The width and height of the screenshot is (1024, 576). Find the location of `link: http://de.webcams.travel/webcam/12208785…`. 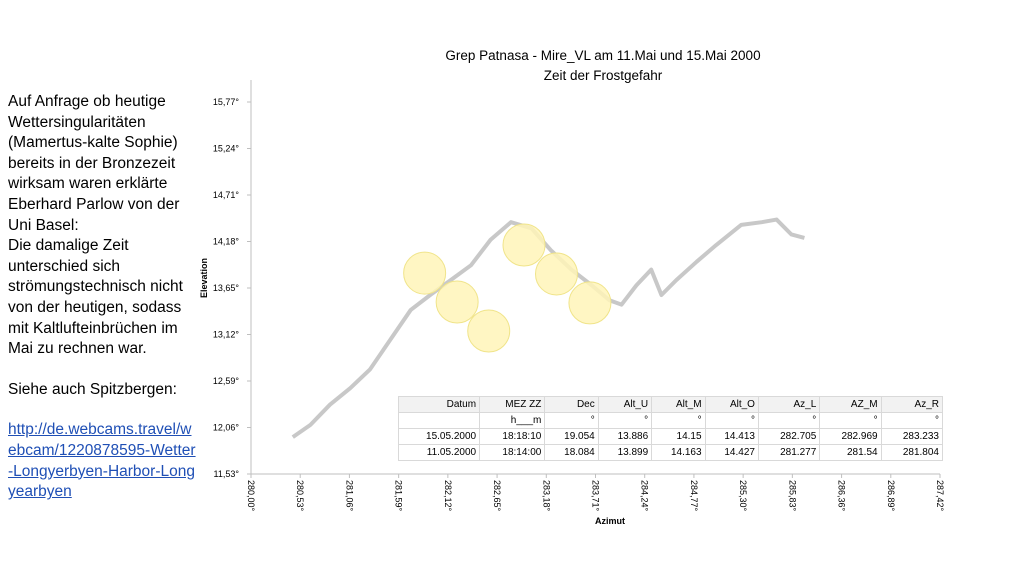

link: http://de.webcams.travel/webcam/12208785… is located at coordinates (102, 461).